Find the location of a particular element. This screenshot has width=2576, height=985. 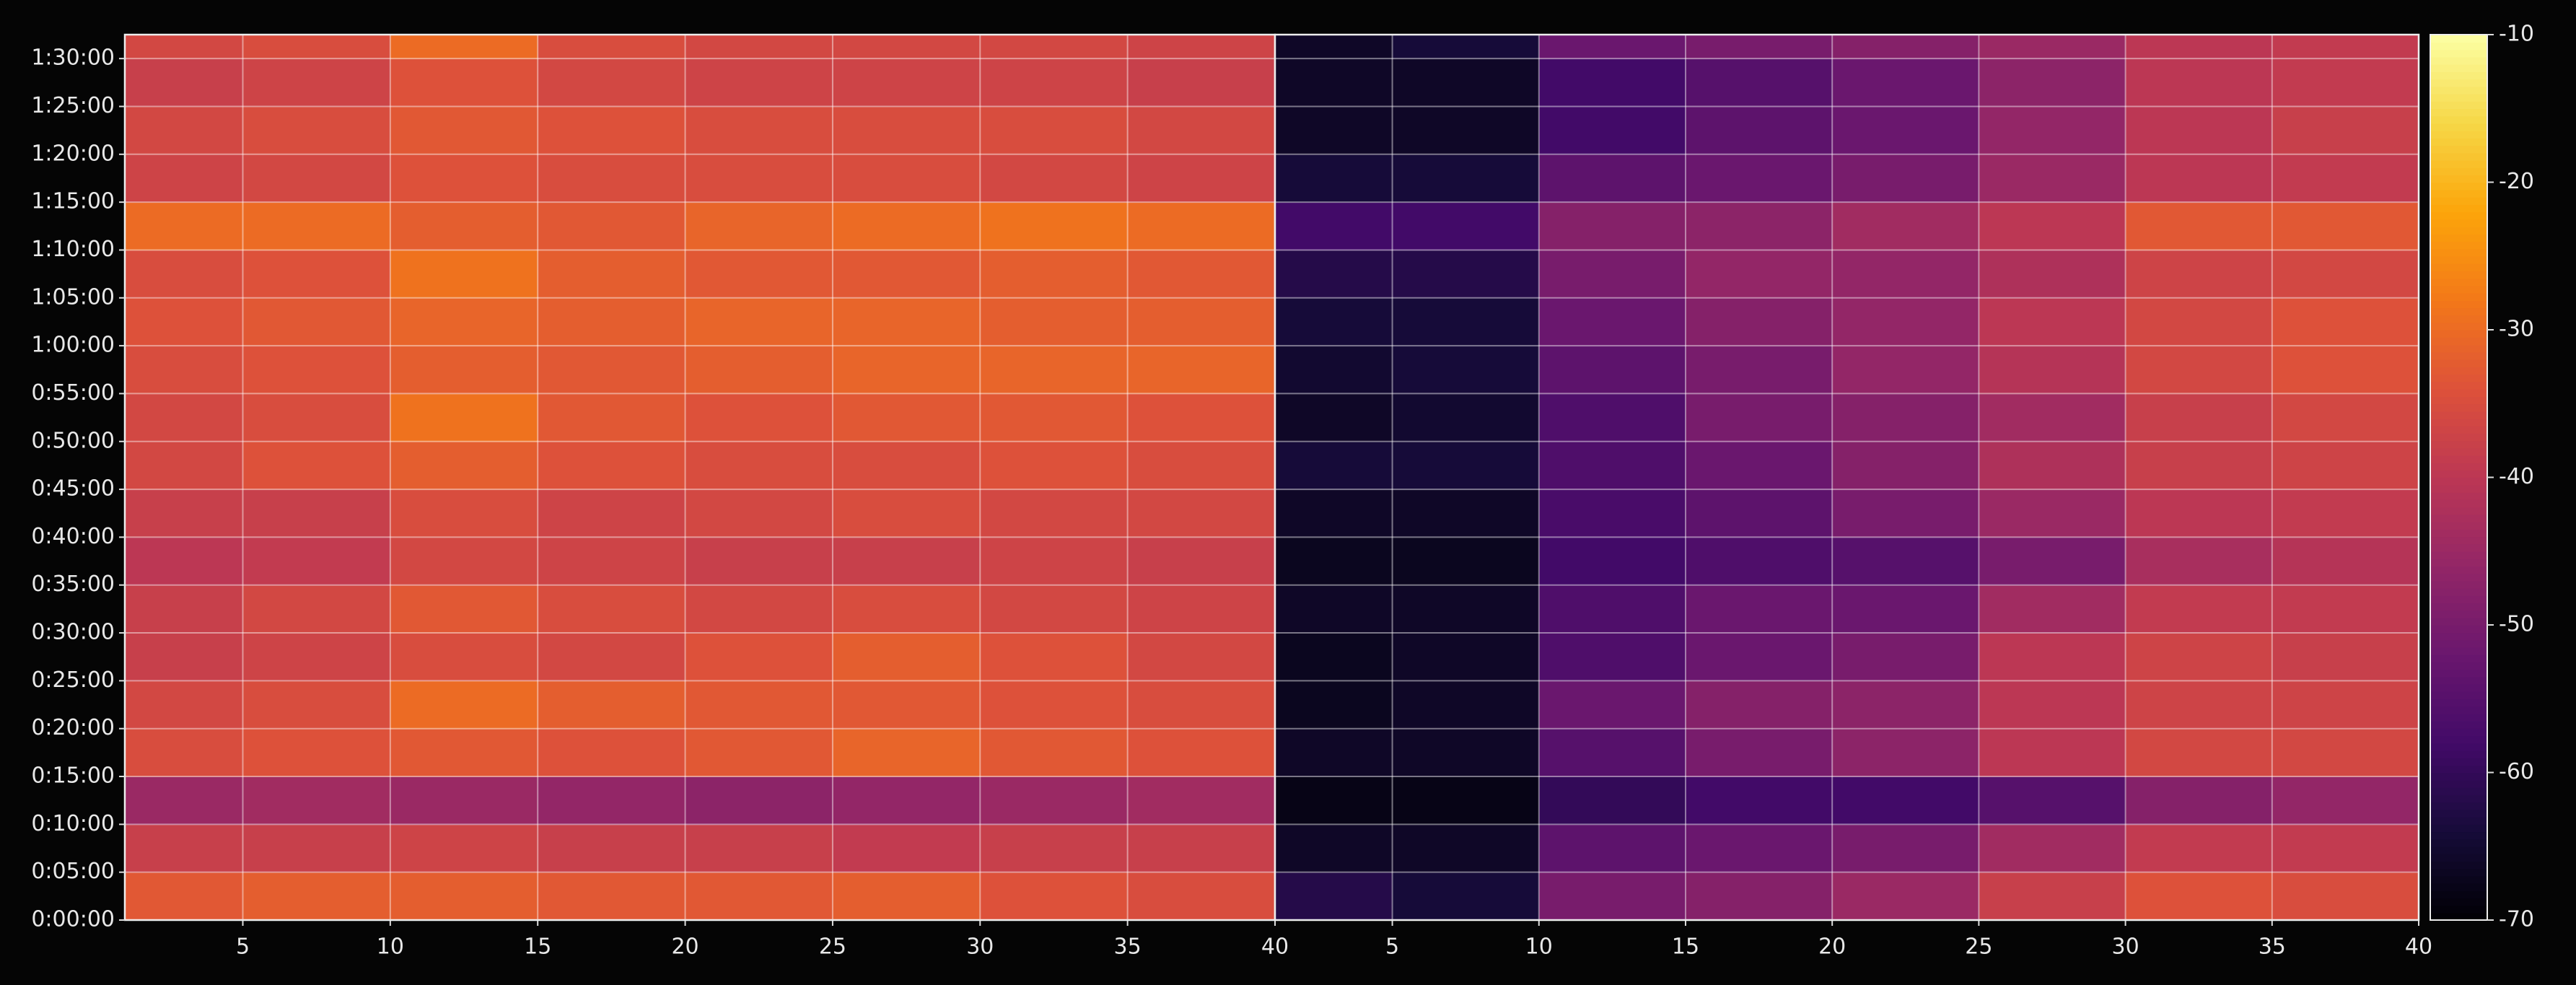

y-tick-label: 1:25:00 is located at coordinates (73, 105).